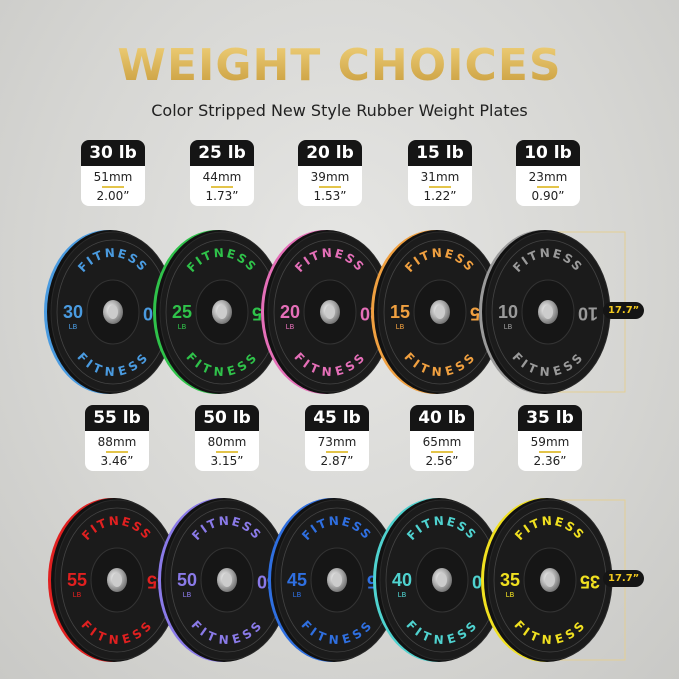 This screenshot has height=679, width=679. Describe the element at coordinates (337, 461) in the screenshot. I see `thickness-in: 2.87”` at that location.